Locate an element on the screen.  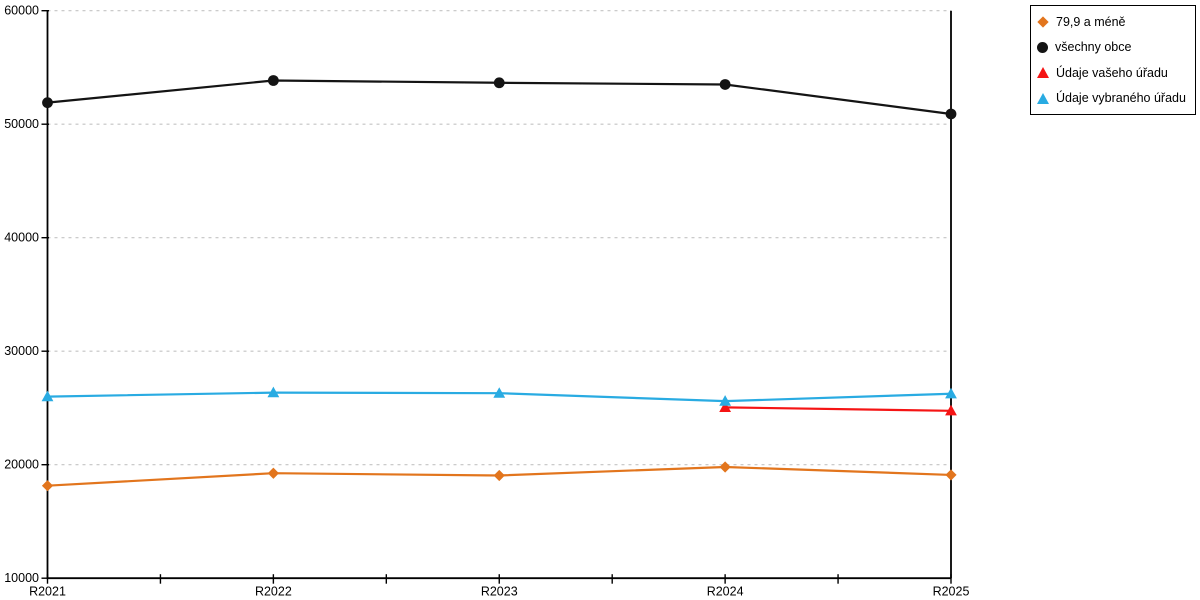
series-line is located at coordinates (838, 409).